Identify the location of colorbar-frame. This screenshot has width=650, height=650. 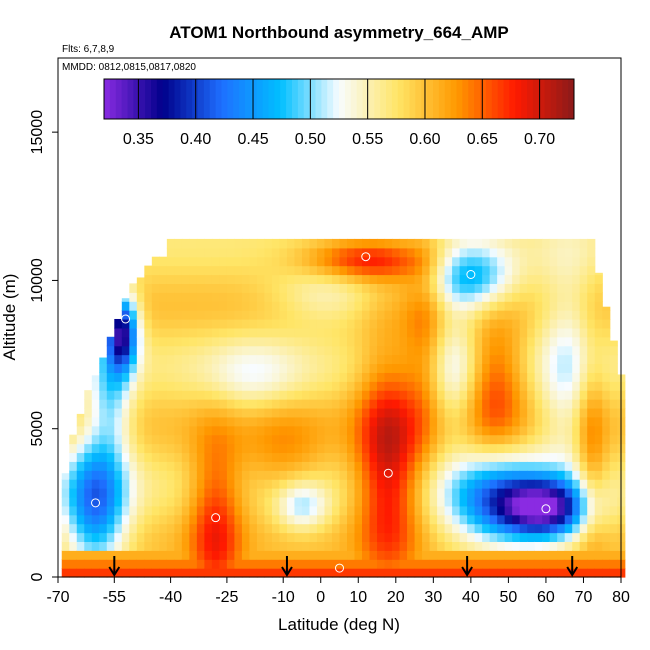
(339, 99).